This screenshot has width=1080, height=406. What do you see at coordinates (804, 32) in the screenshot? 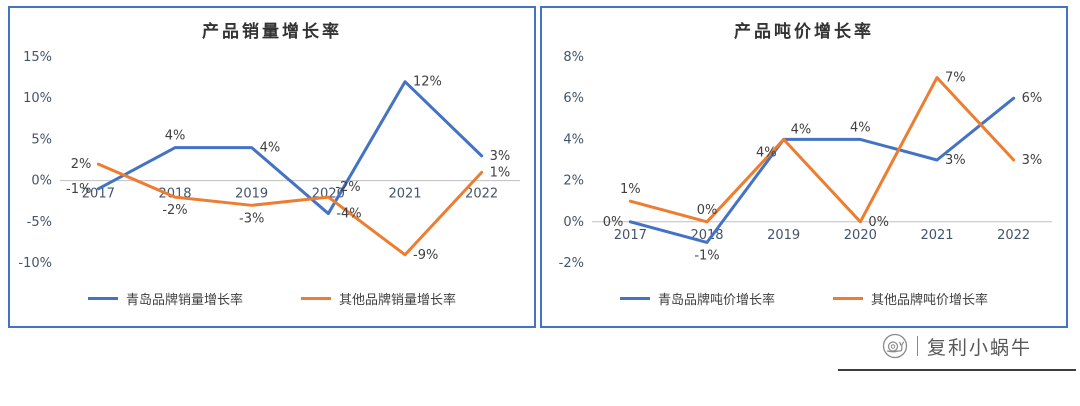
I see `chart-title-ton-price: 产品吨价增长率` at bounding box center [804, 32].